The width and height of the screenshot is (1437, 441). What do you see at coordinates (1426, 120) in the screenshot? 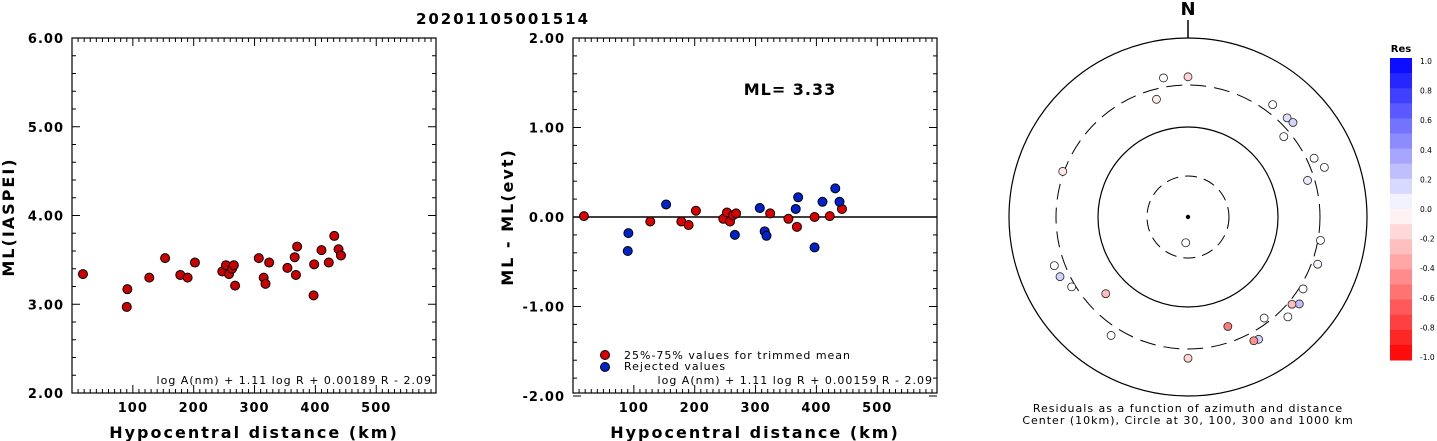
I see `colorbar-tick-label: 0.6` at bounding box center [1426, 120].